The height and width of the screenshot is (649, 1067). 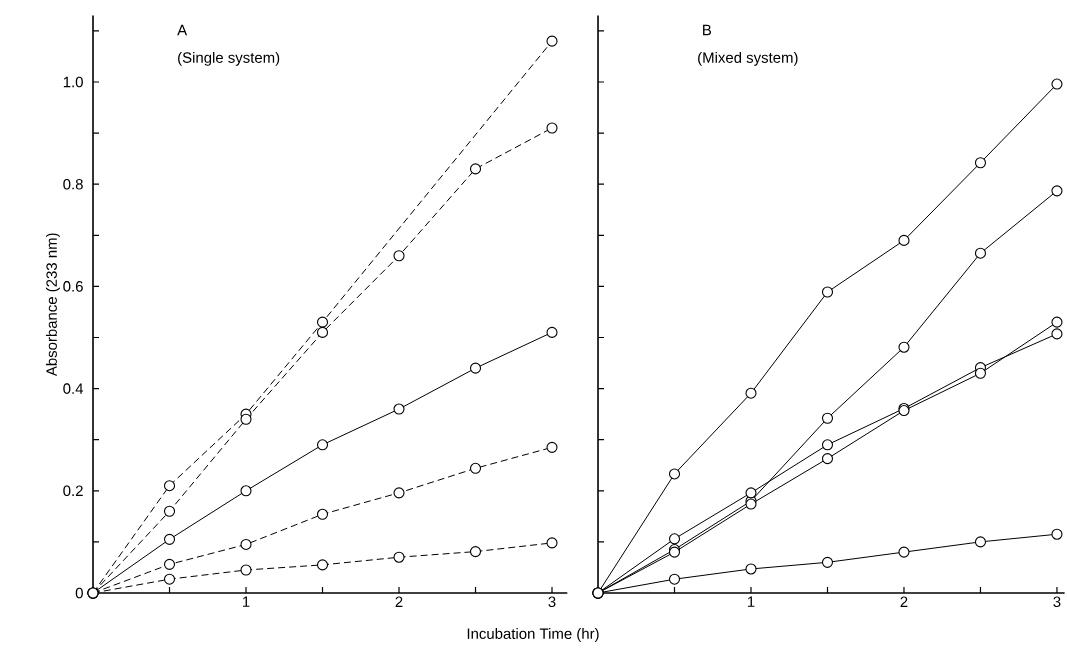 What do you see at coordinates (79, 593) in the screenshot?
I see `y-tick-label: 0` at bounding box center [79, 593].